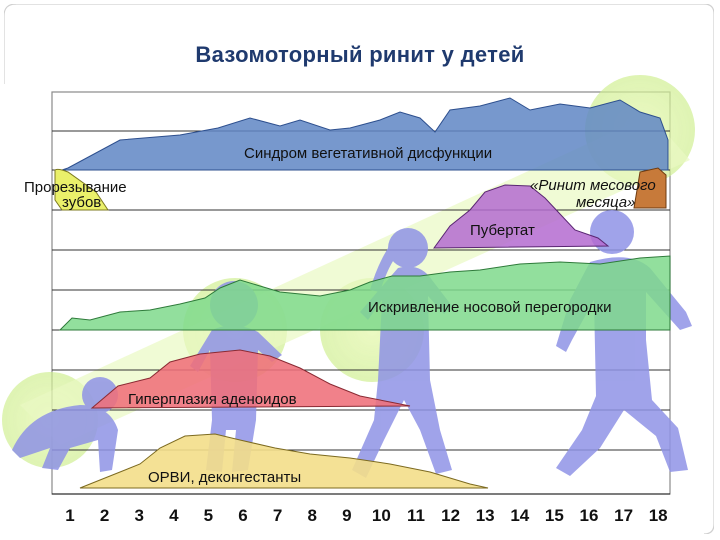 The width and height of the screenshot is (720, 540). What do you see at coordinates (650, 188) in the screenshot?
I see `rhinitis-month-band` at bounding box center [650, 188].